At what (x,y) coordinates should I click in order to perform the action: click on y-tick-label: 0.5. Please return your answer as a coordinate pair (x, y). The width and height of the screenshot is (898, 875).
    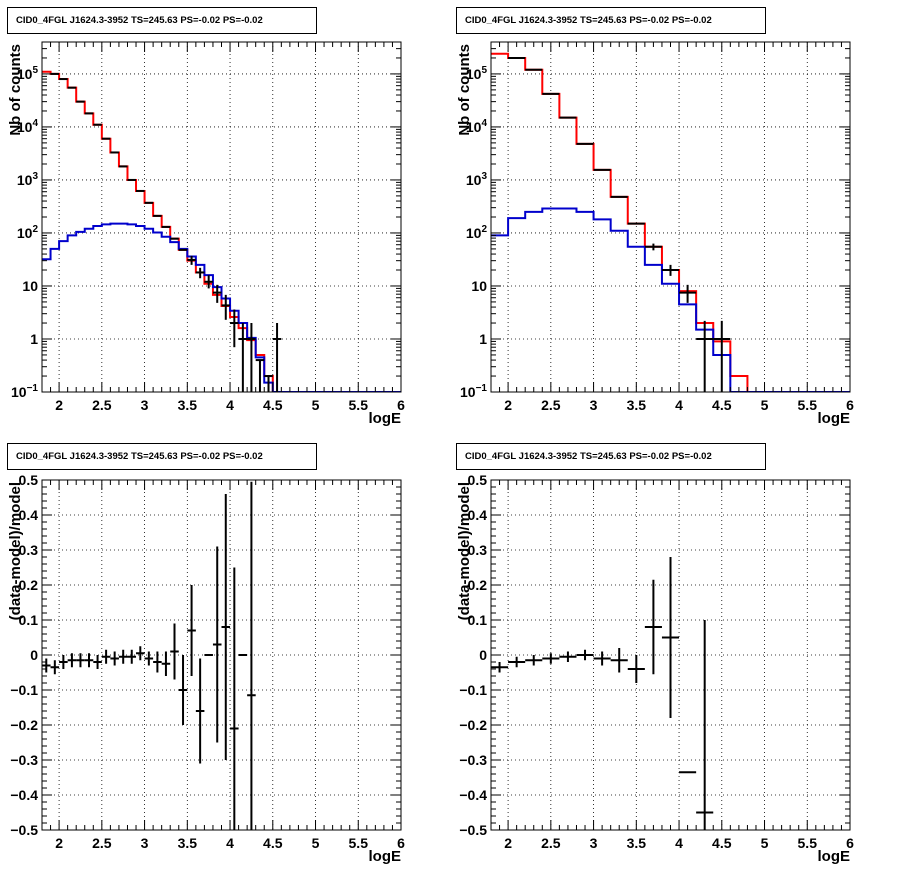
    Looking at the image, I should click on (478, 480).